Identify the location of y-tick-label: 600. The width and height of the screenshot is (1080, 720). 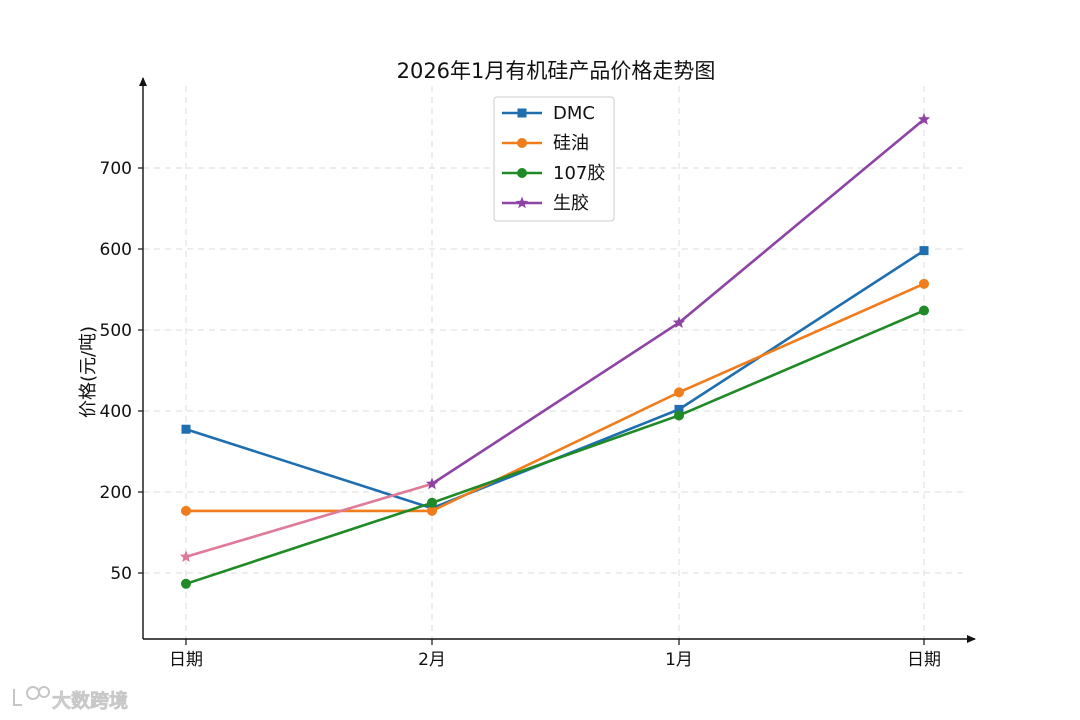
(116, 250).